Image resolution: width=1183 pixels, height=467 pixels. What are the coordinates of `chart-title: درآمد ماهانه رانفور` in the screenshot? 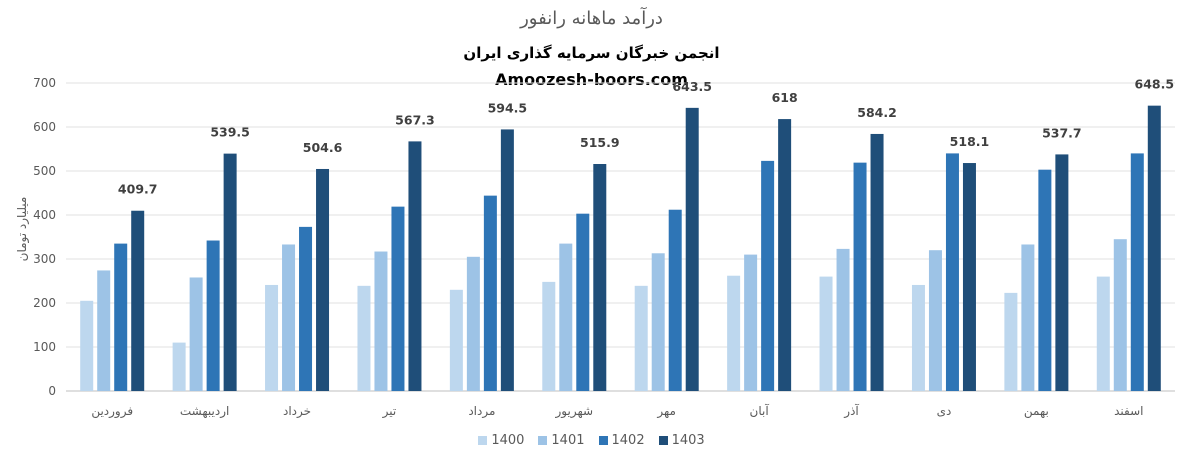 It's located at (591, 18).